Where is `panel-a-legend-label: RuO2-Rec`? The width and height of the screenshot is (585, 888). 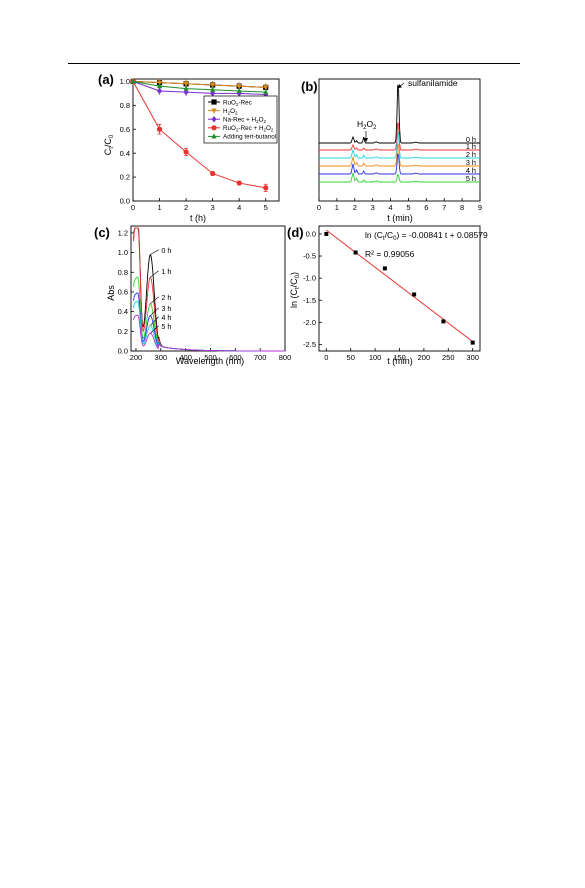 panel-a-legend-label: RuO2-Rec is located at coordinates (237, 103).